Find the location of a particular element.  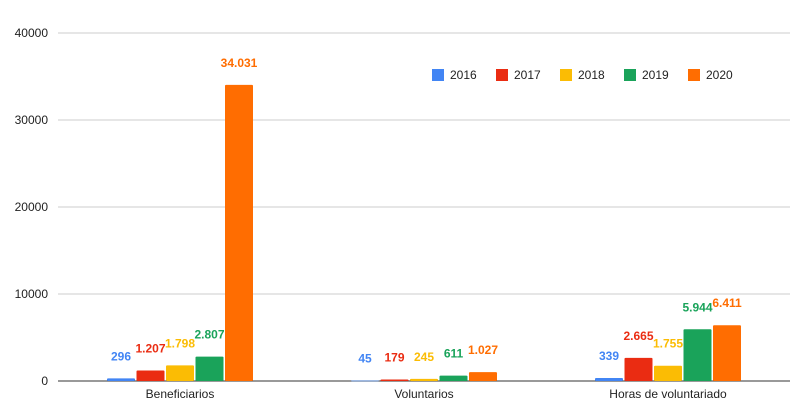

y-tick-label: 30000 is located at coordinates (32, 120).